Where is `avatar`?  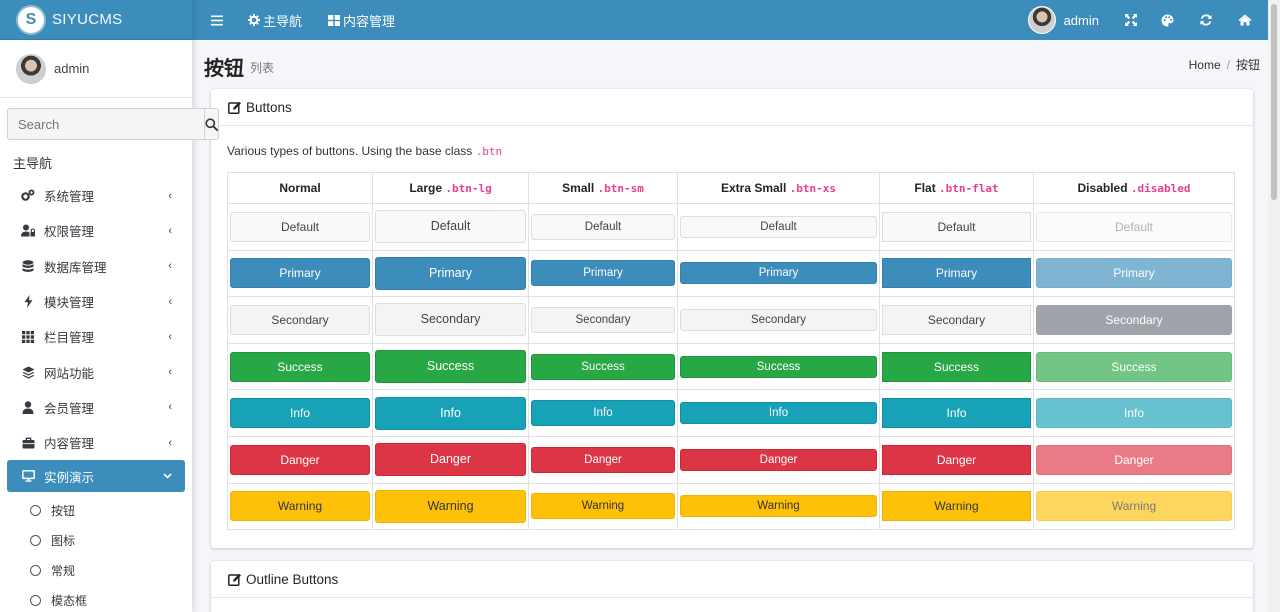 avatar is located at coordinates (31, 68).